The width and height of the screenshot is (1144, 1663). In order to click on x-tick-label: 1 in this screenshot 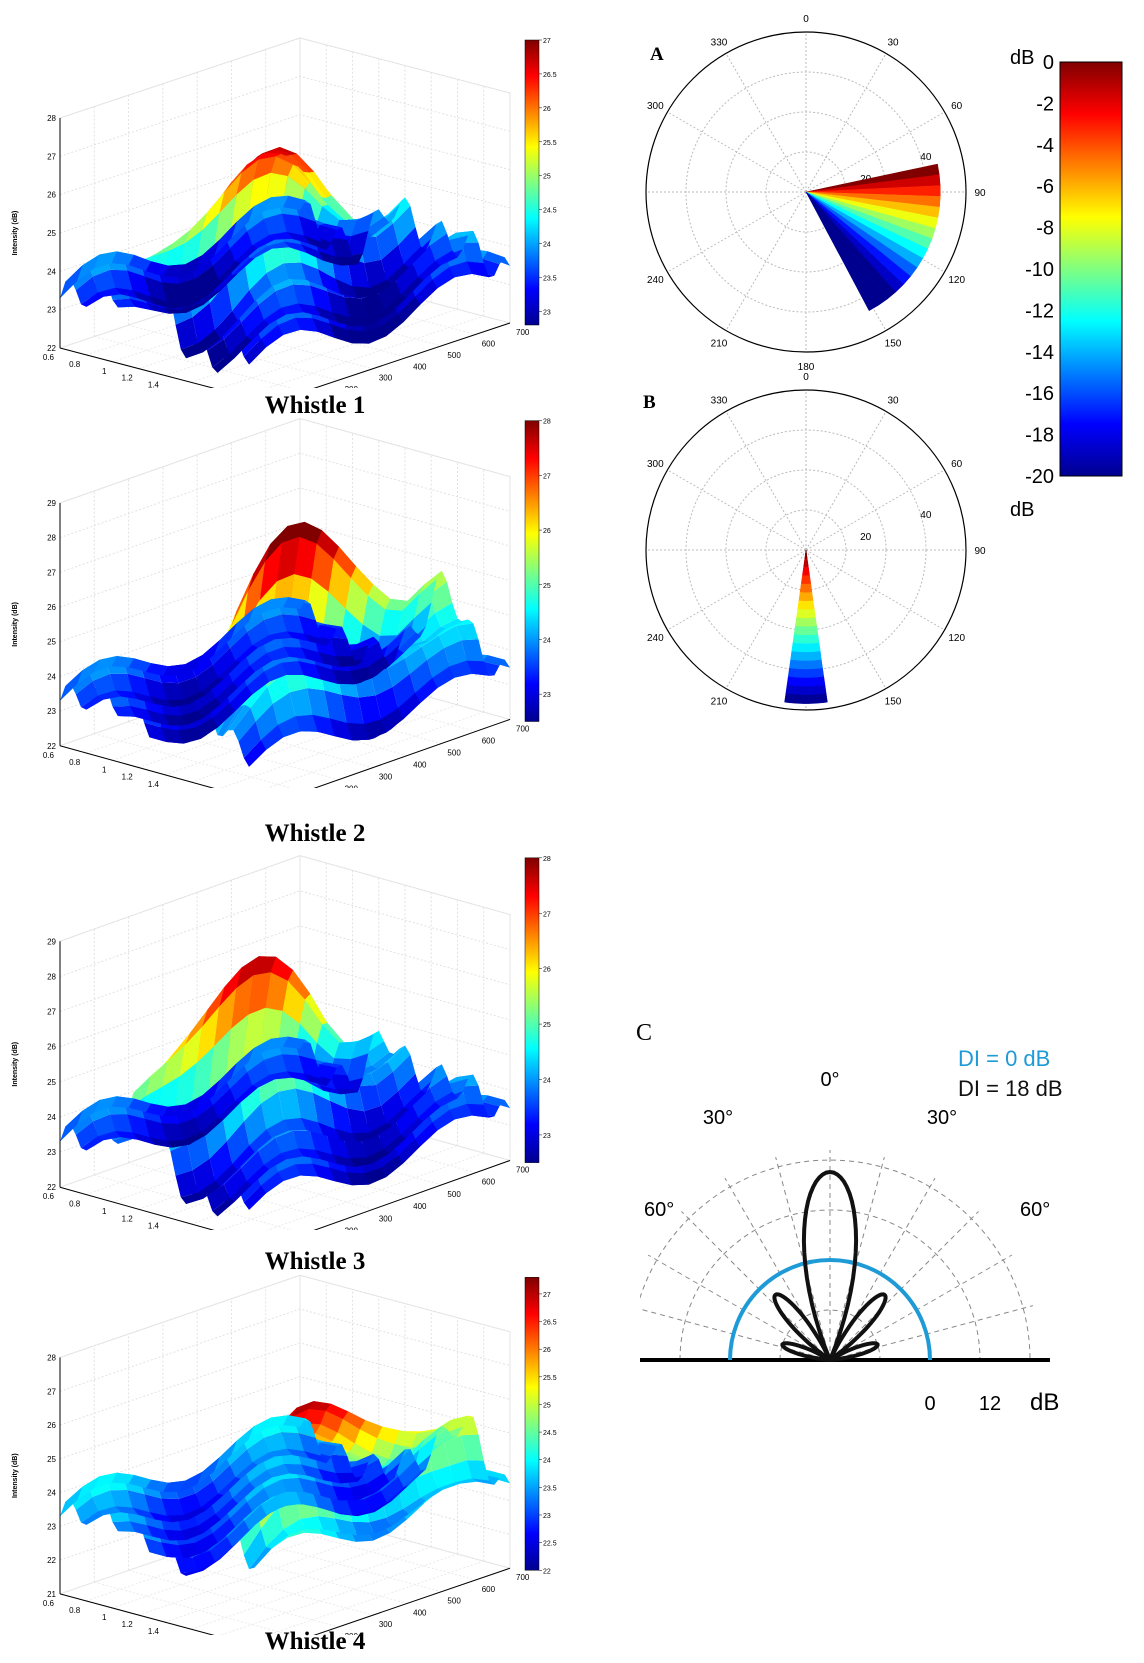, I will do `click(104, 1617)`.